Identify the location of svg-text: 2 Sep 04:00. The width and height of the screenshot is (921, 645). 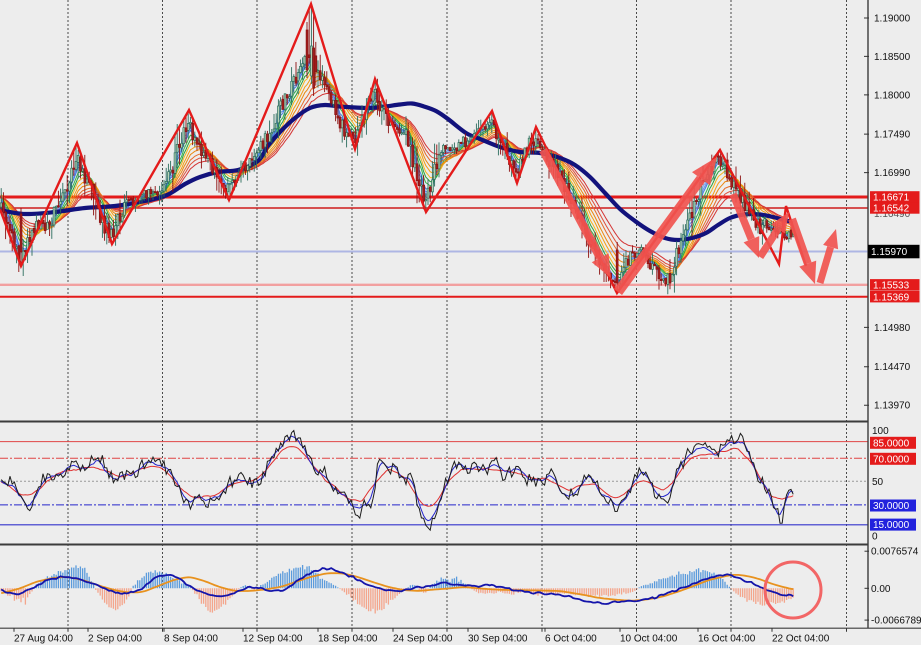
(115, 639).